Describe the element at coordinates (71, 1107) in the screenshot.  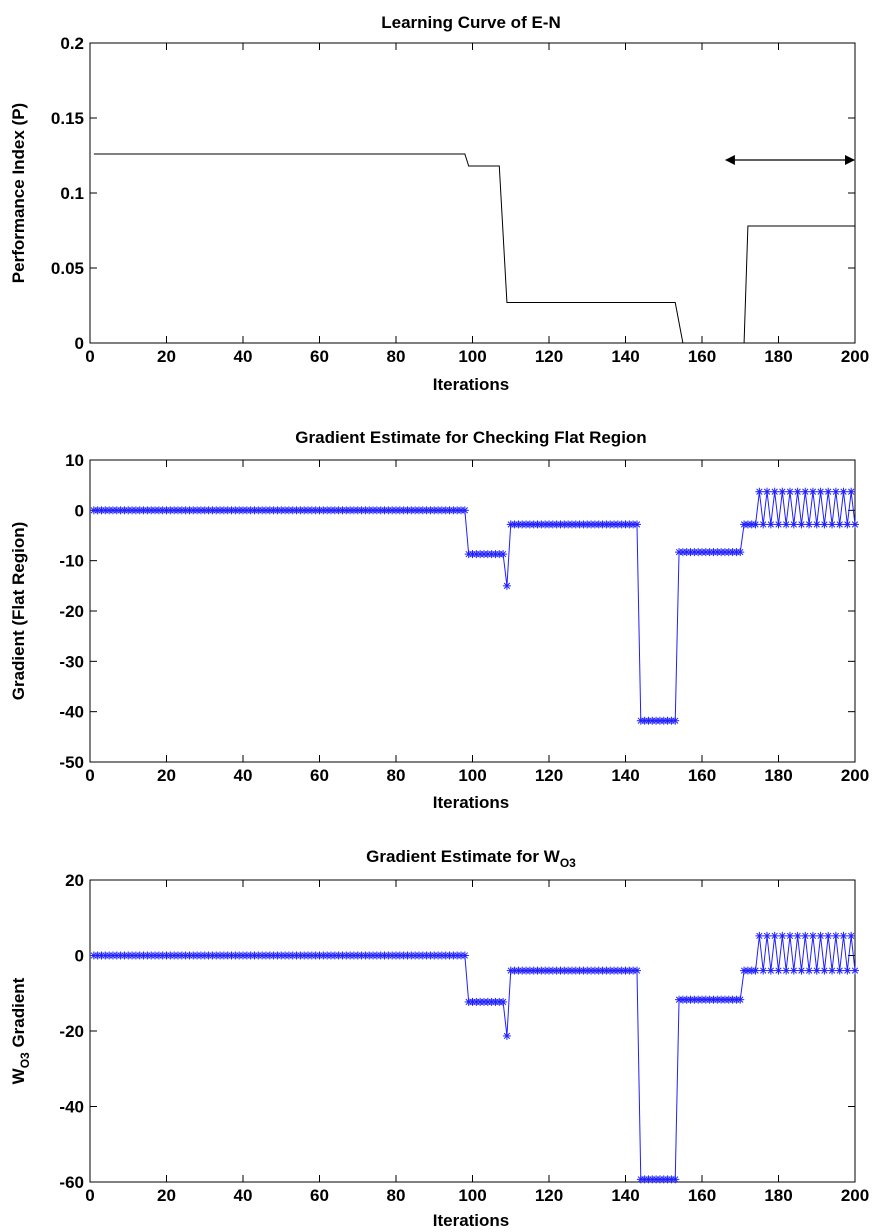
I see `y-tick-label: -40` at that location.